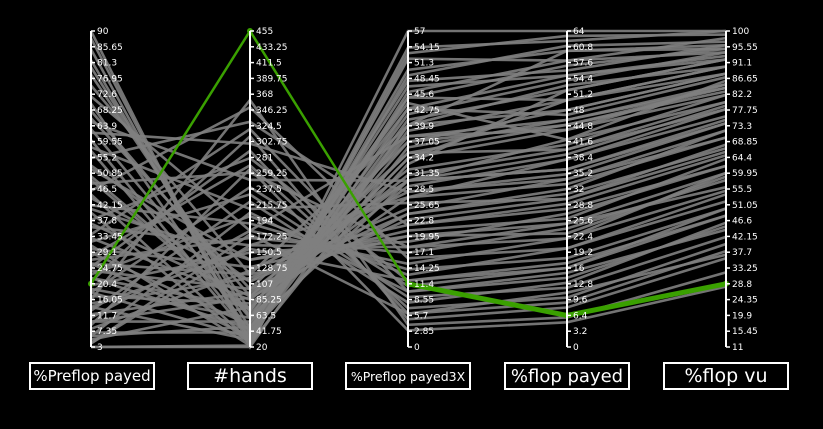 The image size is (823, 429). What do you see at coordinates (264, 285) in the screenshot?
I see `axis-tick-label: 107` at bounding box center [264, 285].